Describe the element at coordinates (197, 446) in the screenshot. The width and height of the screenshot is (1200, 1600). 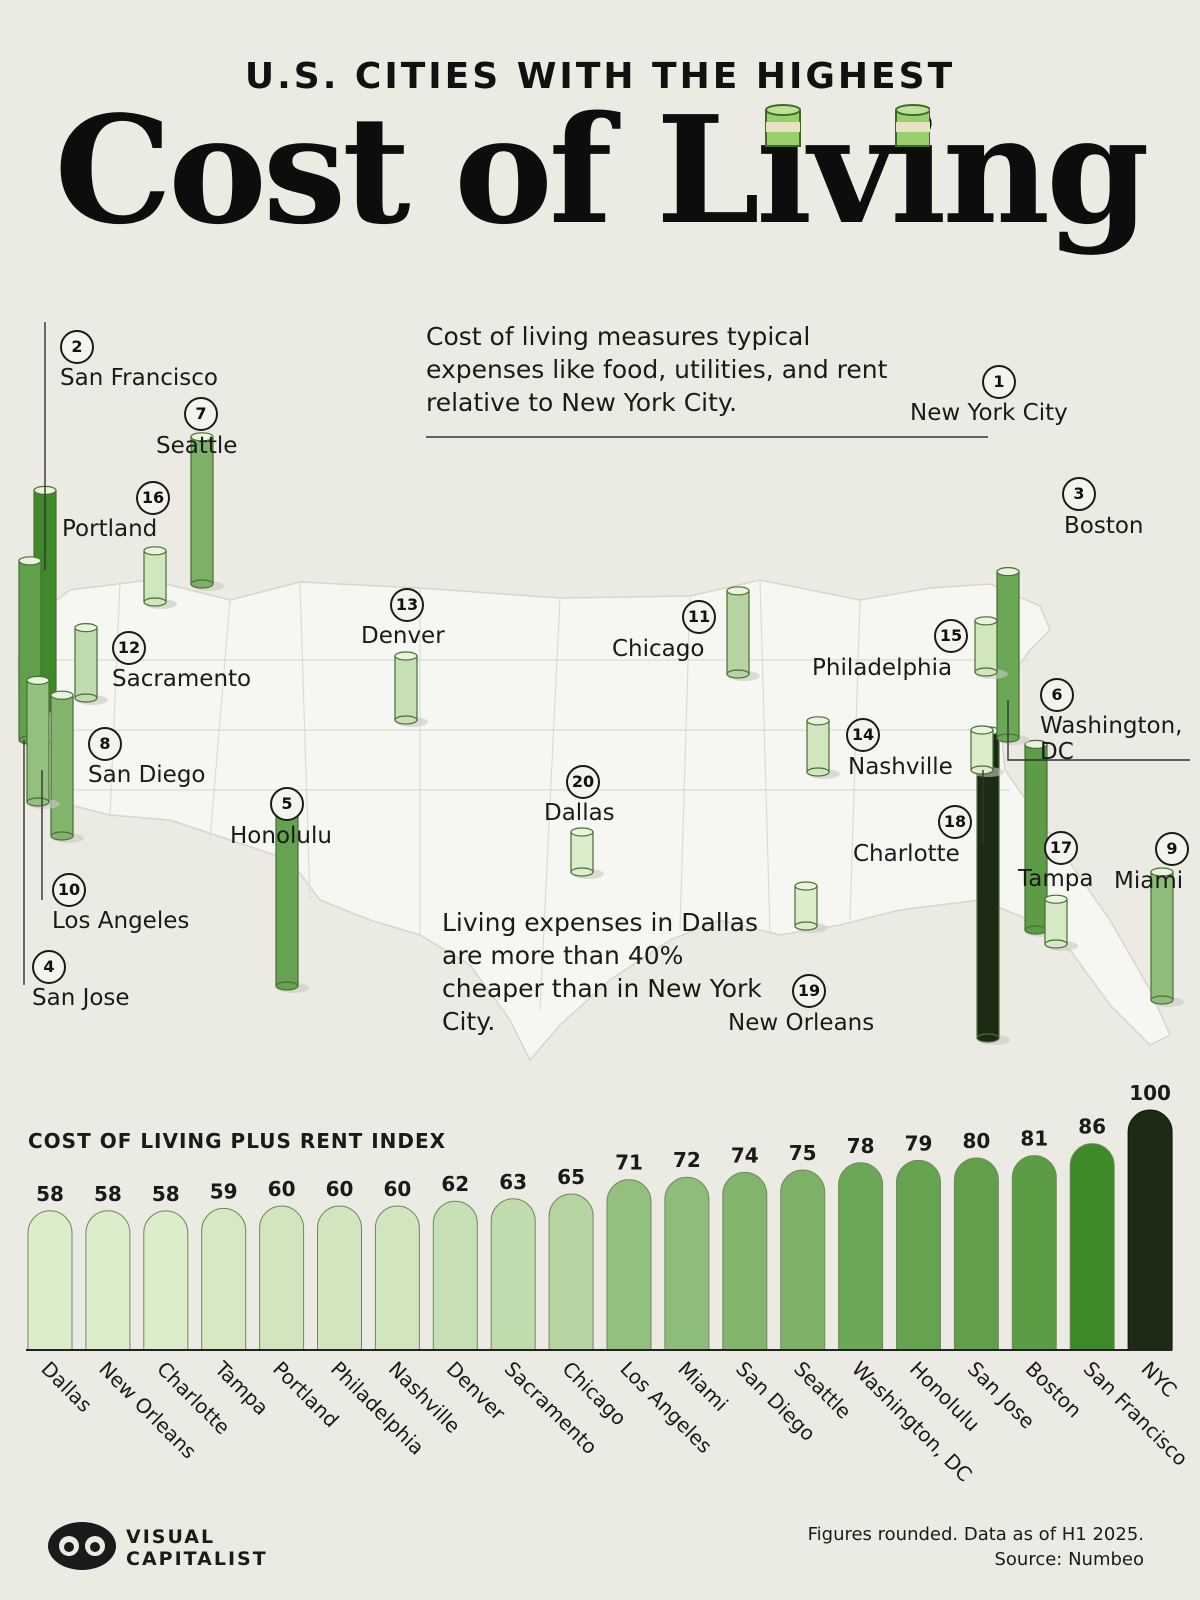
I see `city-label-seattle: Seattle` at that location.